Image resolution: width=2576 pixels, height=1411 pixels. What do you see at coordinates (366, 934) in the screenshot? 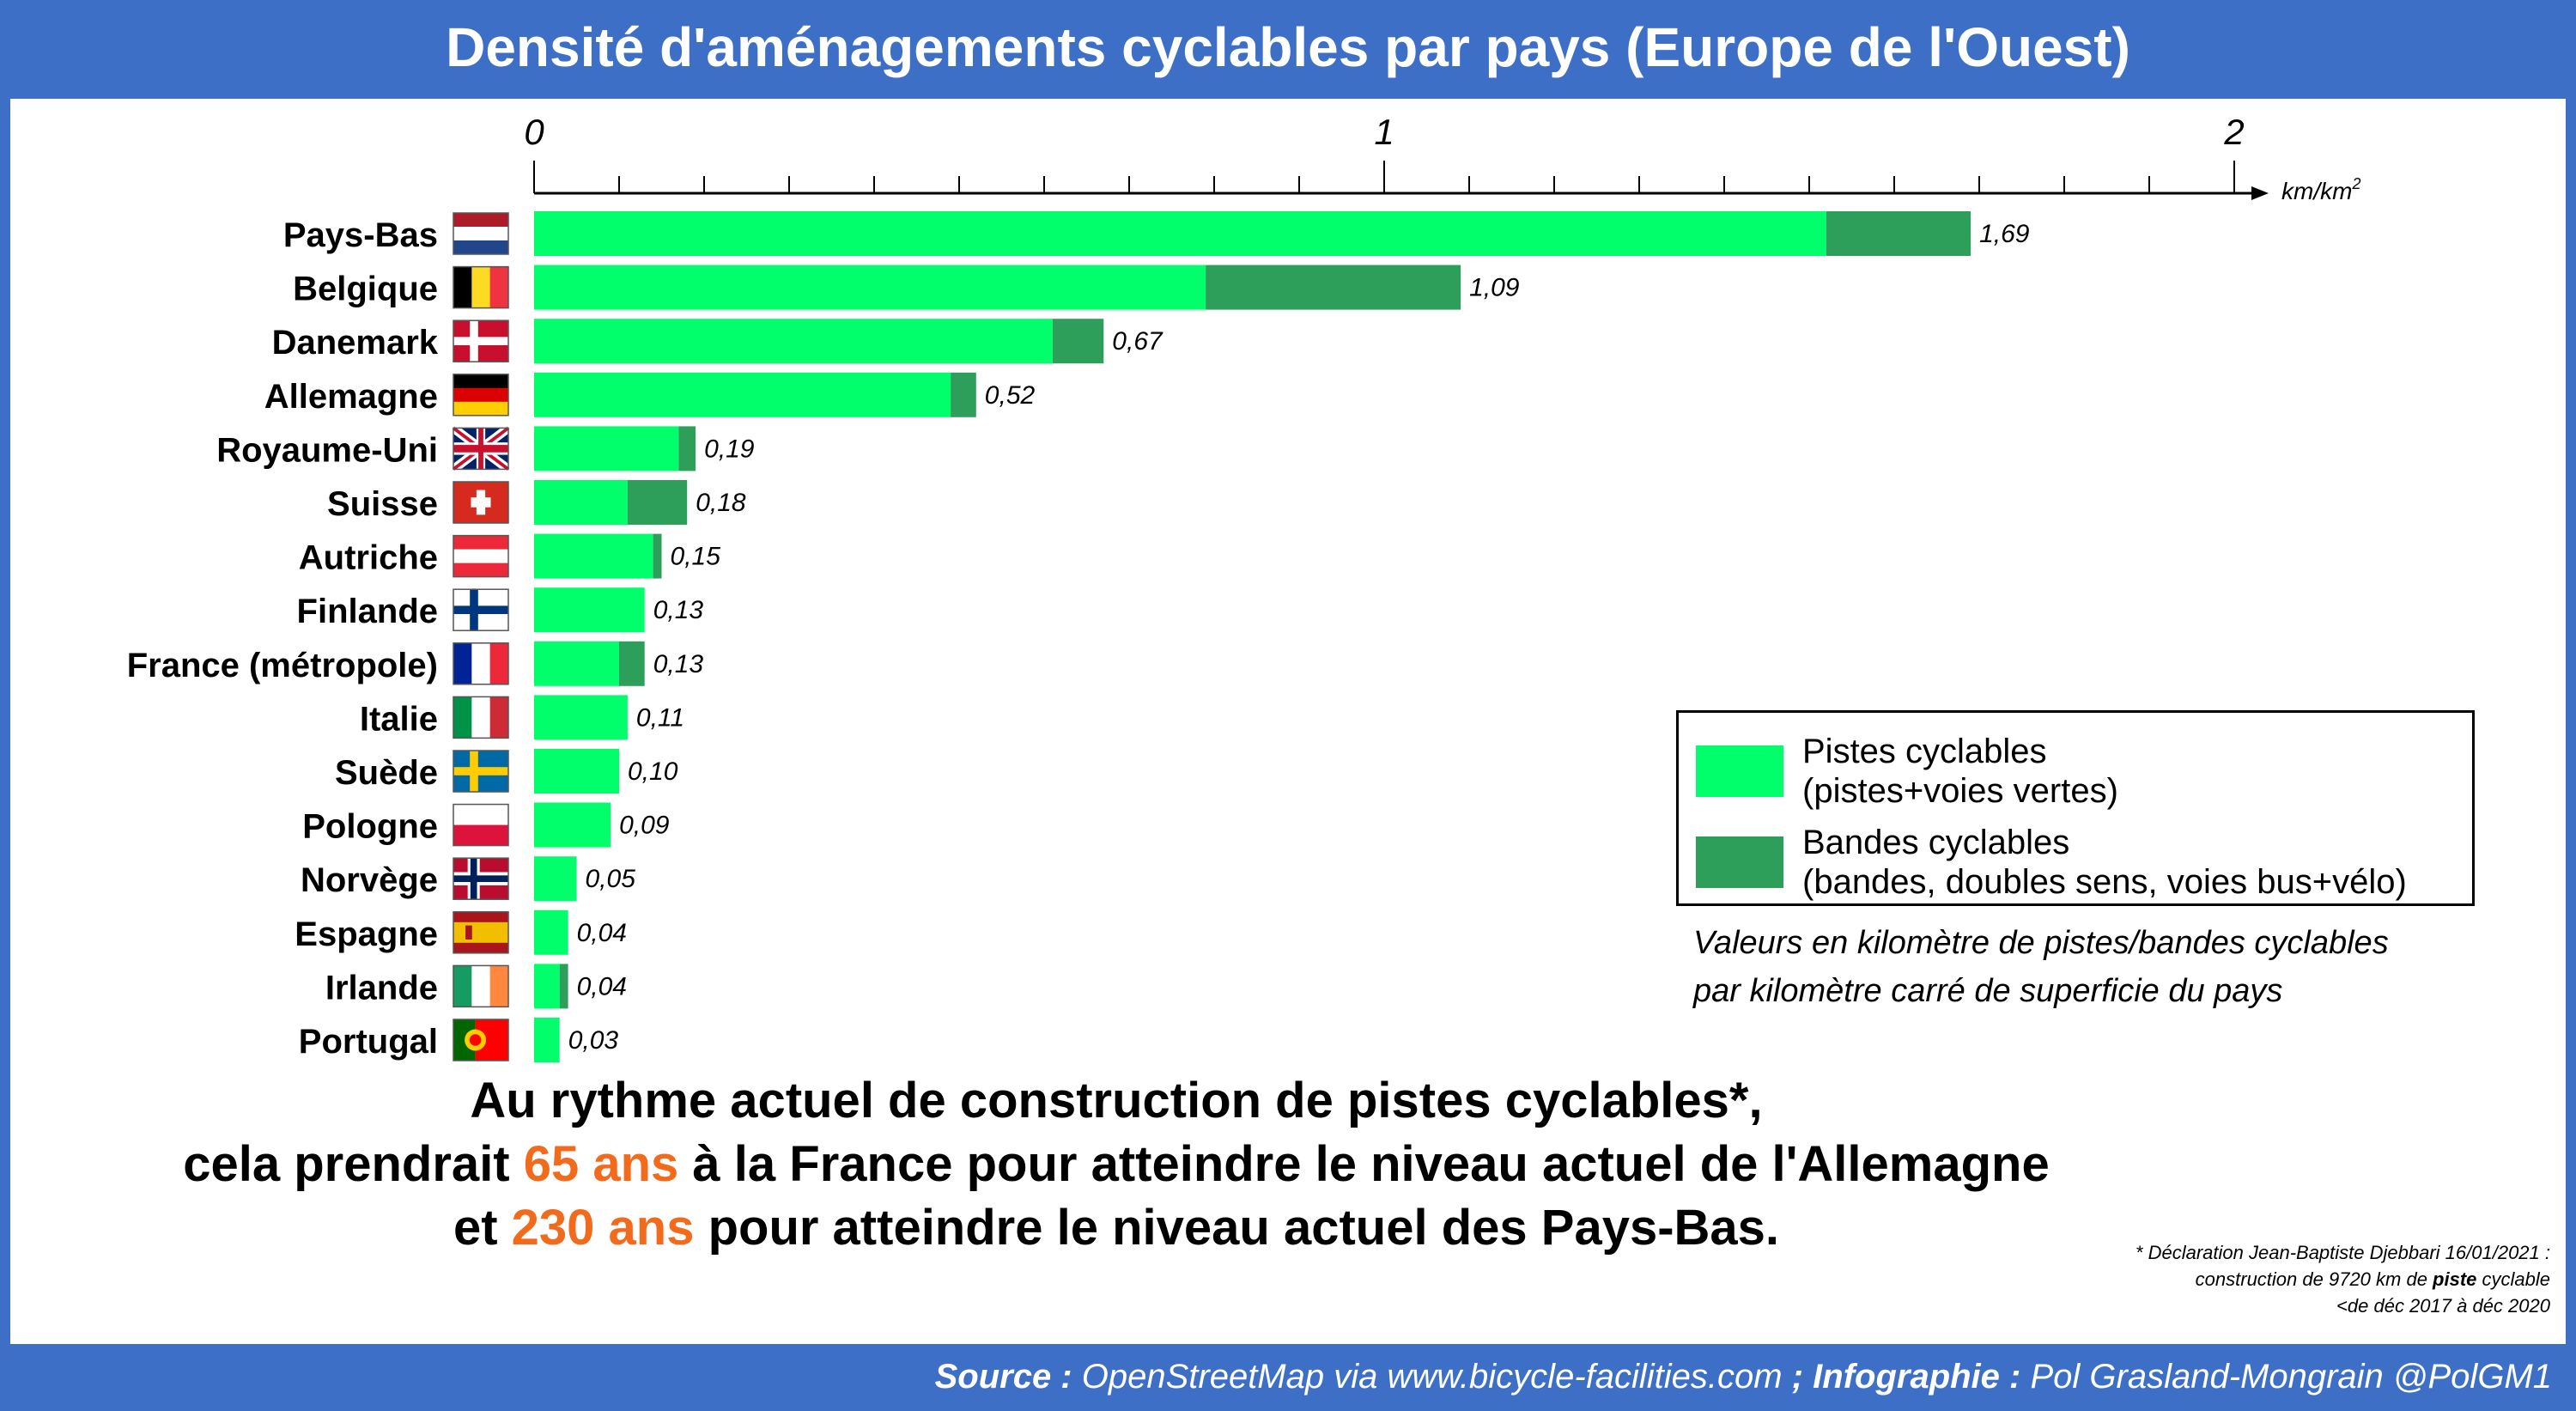
I see `category-label: Espagne` at bounding box center [366, 934].